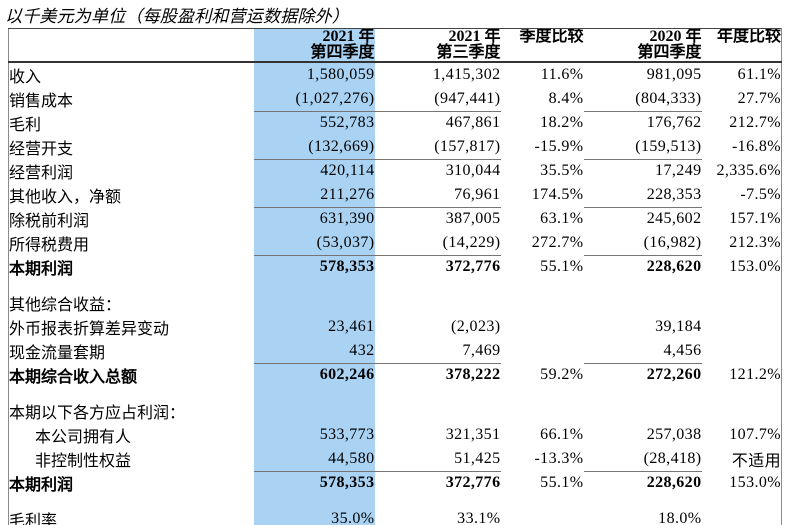  Describe the element at coordinates (471, 242) in the screenshot. I see `cell-q3-2021: (14,229)` at that location.